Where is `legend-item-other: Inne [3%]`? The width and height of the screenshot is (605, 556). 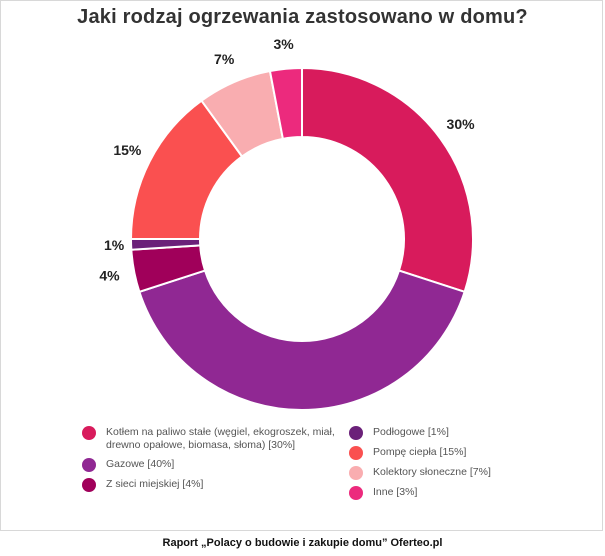 legend-item-other: Inne [3%] is located at coordinates (449, 493).